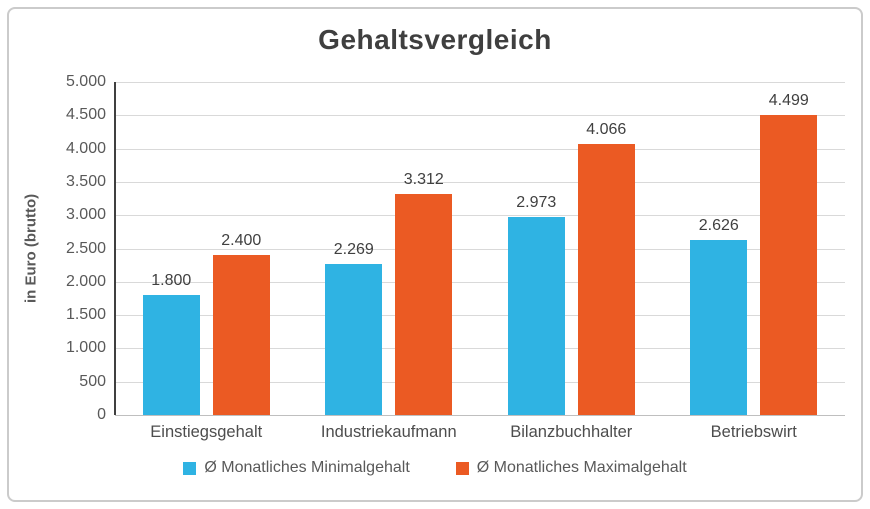  What do you see at coordinates (85, 215) in the screenshot?
I see `y-tick-label: 3.000` at bounding box center [85, 215].